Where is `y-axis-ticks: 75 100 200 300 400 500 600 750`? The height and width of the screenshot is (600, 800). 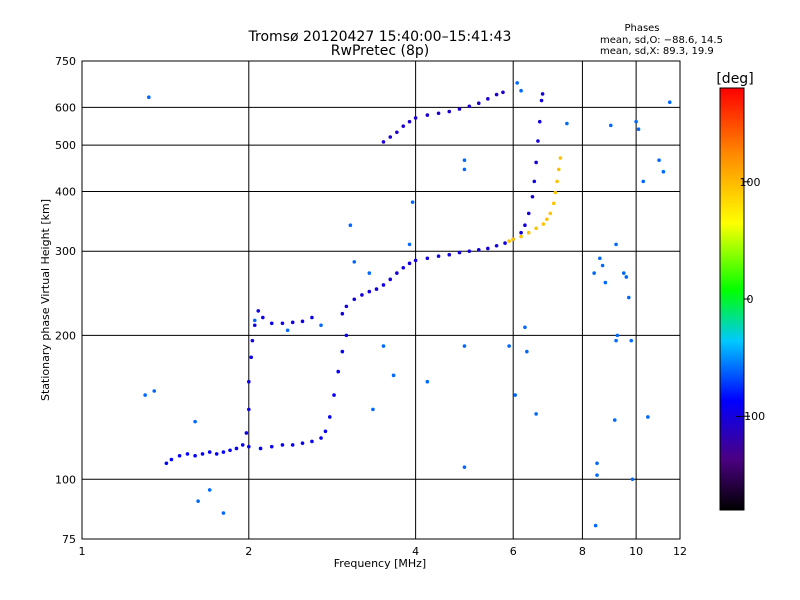 y-axis-ticks: 75 100 200 300 400 500 600 750 is located at coordinates (65, 300).